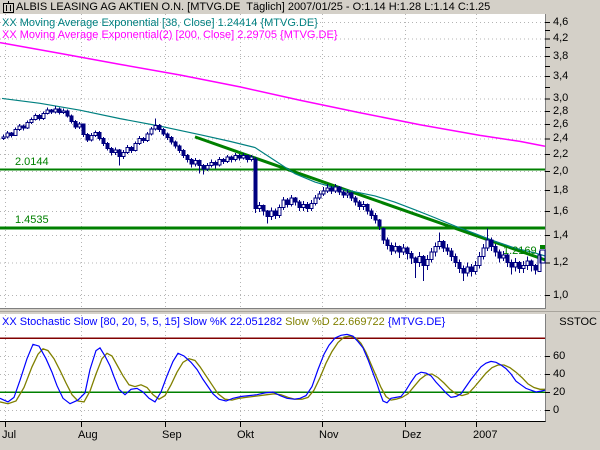  What do you see at coordinates (561, 153) in the screenshot?
I see `price-axis-label: 2,2` at bounding box center [561, 153].